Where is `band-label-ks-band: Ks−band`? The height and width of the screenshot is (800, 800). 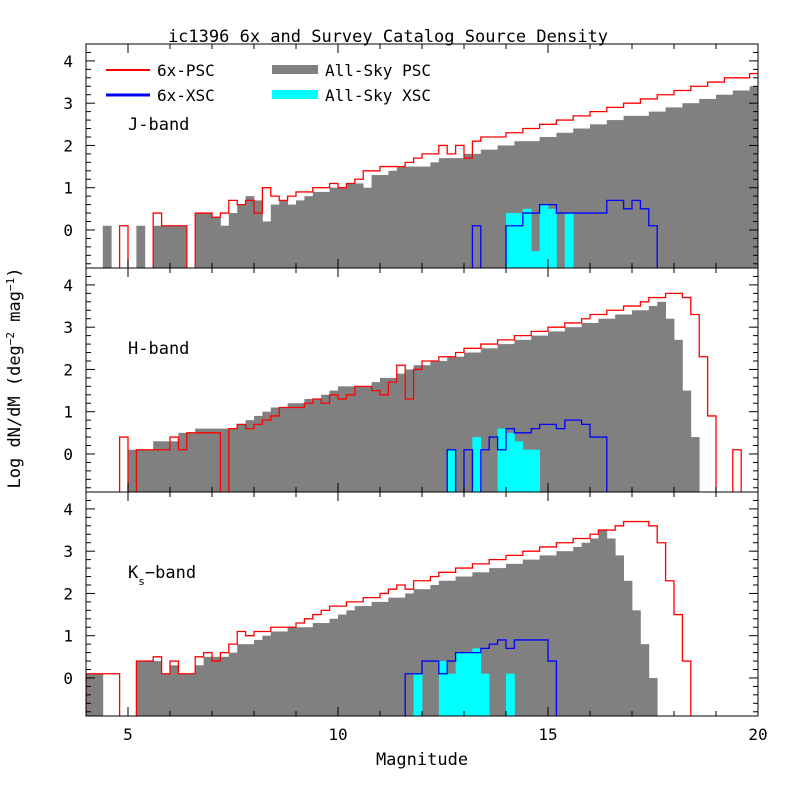
band-label-ks-band: Ks−band is located at coordinates (162, 575).